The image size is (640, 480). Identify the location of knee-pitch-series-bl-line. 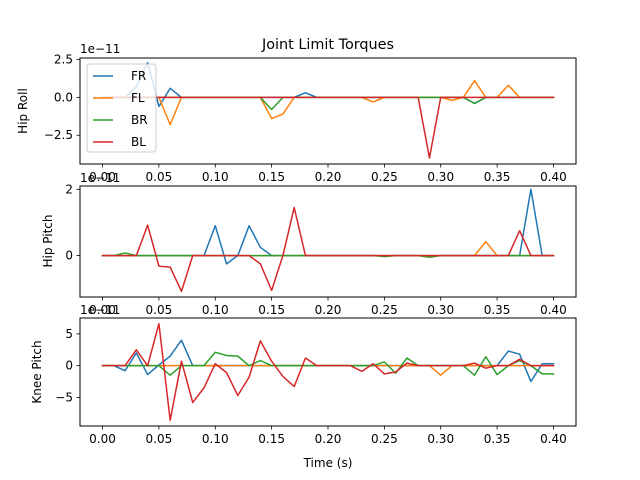
(328, 372).